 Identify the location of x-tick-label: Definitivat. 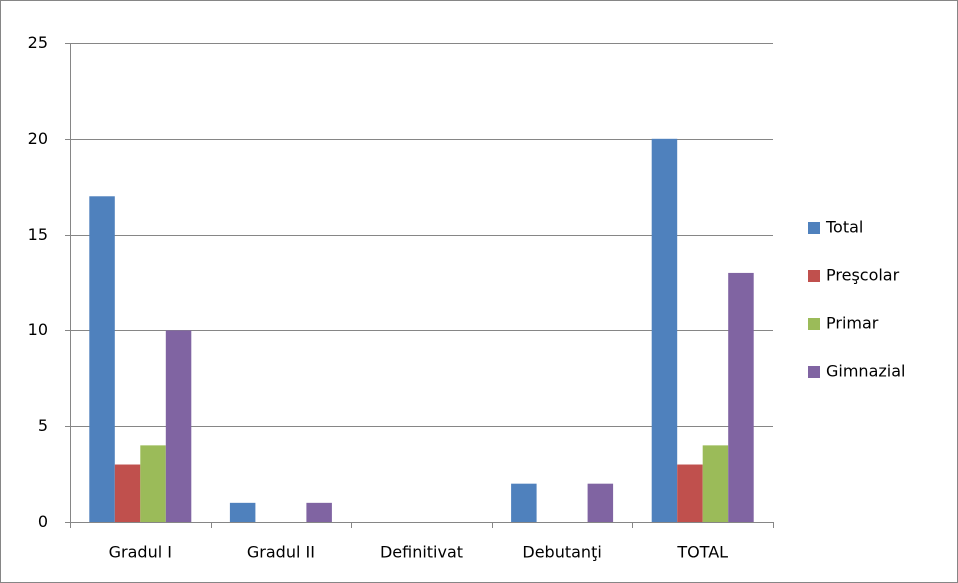
(421, 552).